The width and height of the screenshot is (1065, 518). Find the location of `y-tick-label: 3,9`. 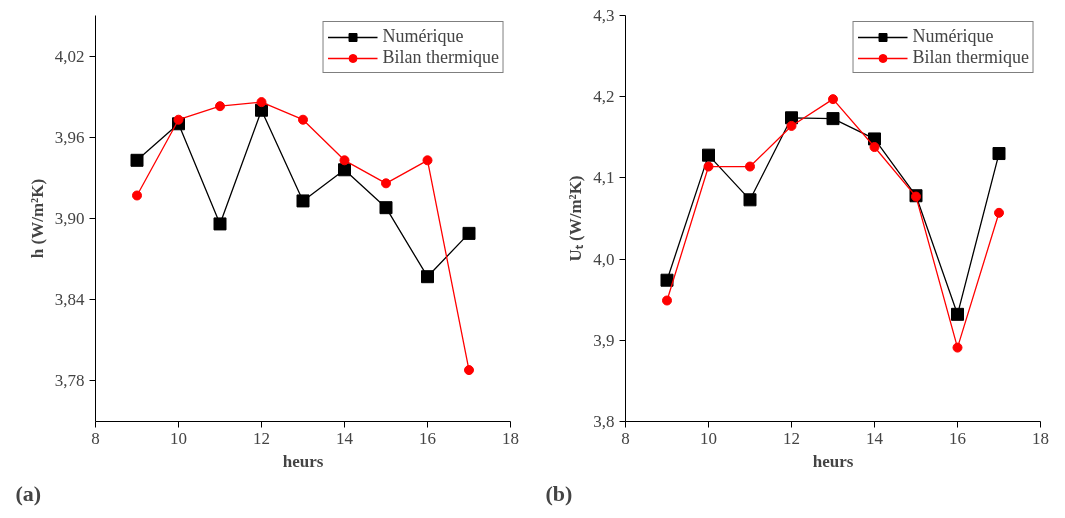

y-tick-label: 3,9 is located at coordinates (604, 340).